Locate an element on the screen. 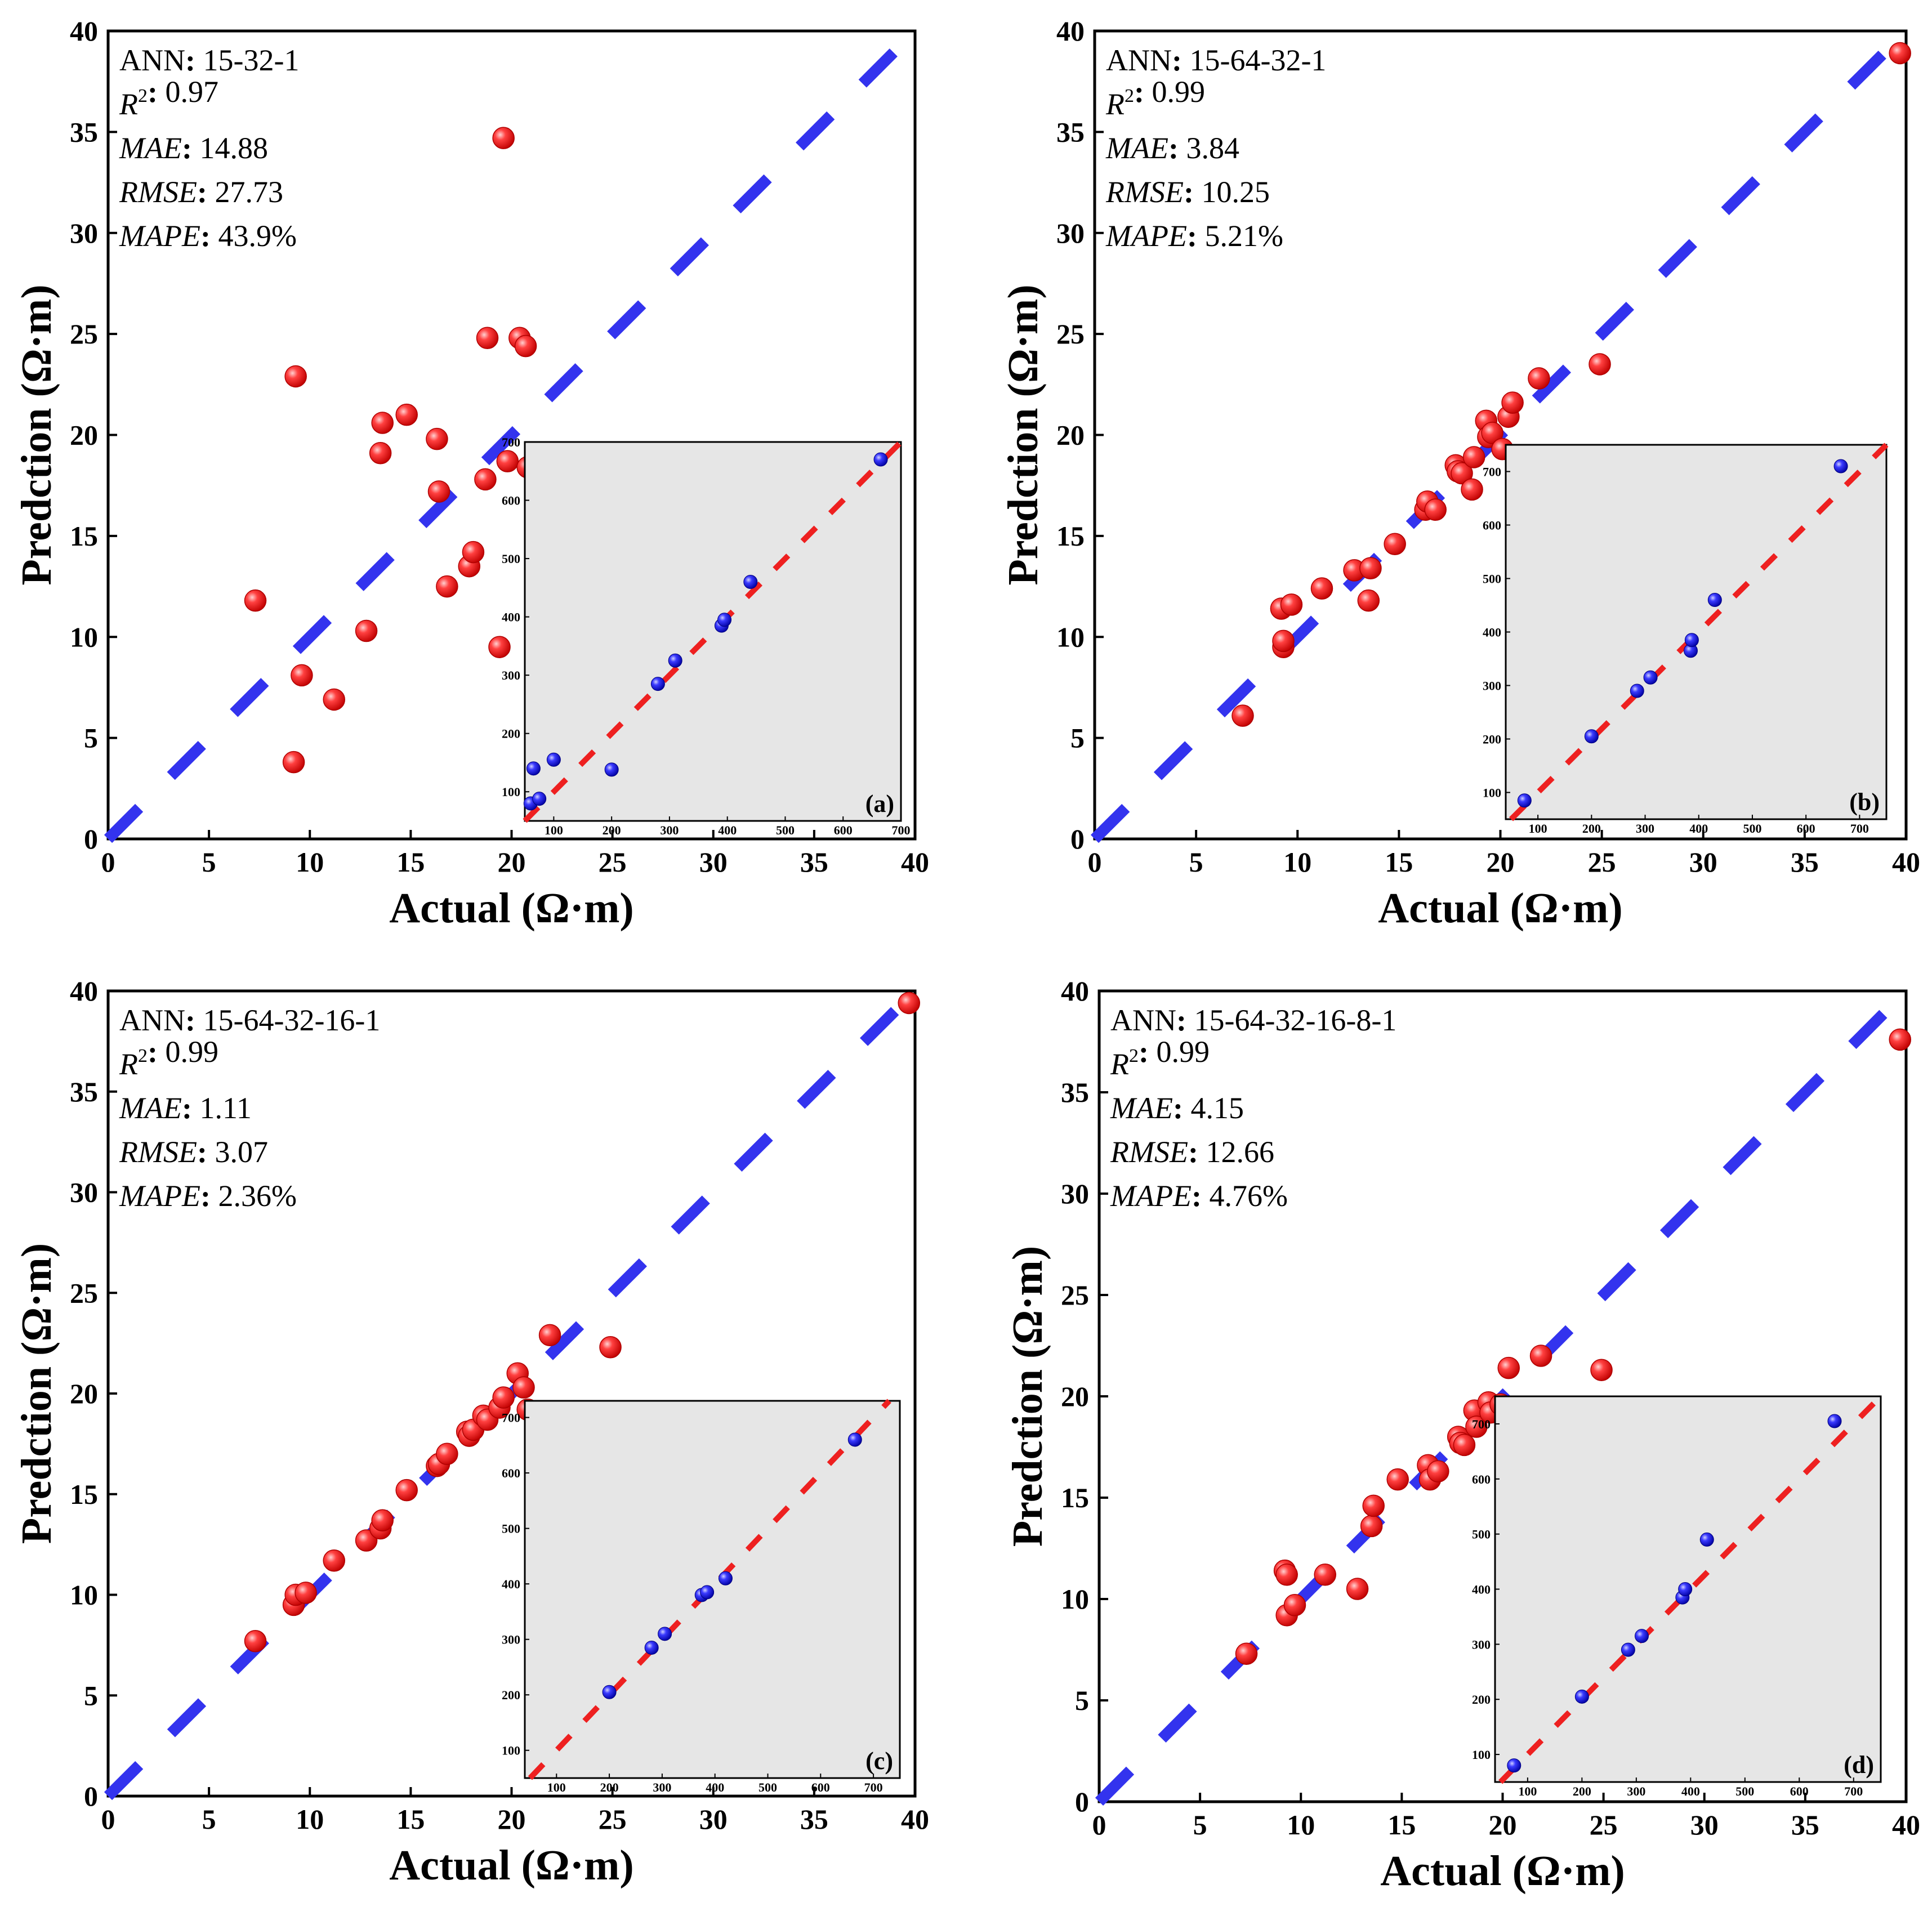  metric-rmse: 10.25 is located at coordinates (1235, 192).